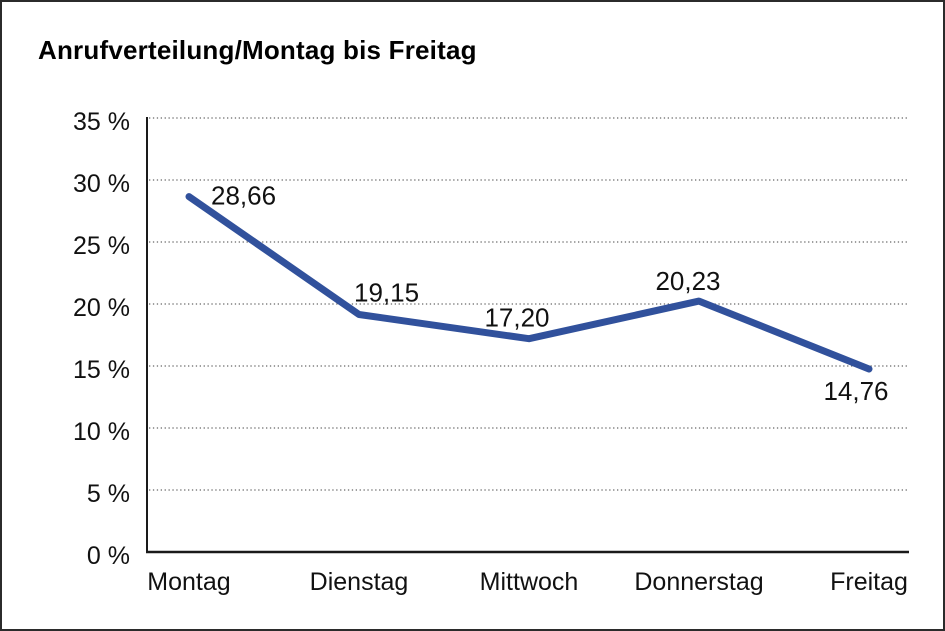  What do you see at coordinates (257, 50) in the screenshot?
I see `chart-title: Anrufverteilung/Montag bis Freitag` at bounding box center [257, 50].